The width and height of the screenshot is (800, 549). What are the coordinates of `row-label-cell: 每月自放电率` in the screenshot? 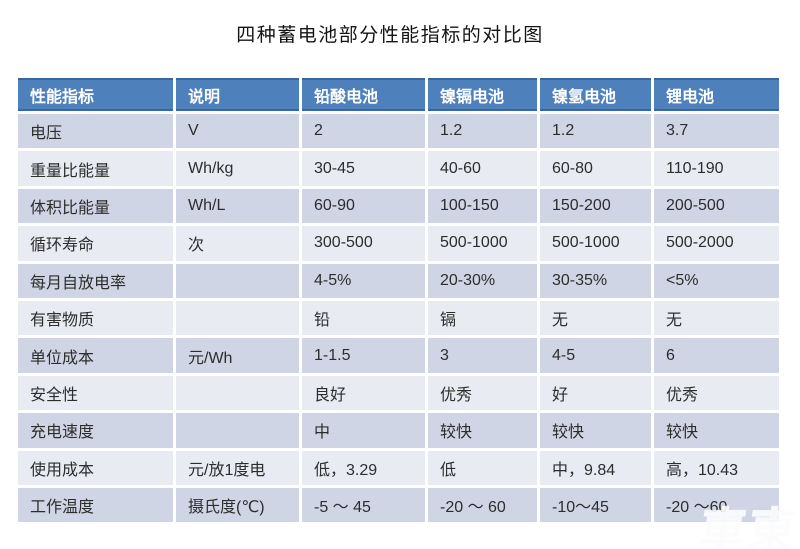 It's located at (97, 282).